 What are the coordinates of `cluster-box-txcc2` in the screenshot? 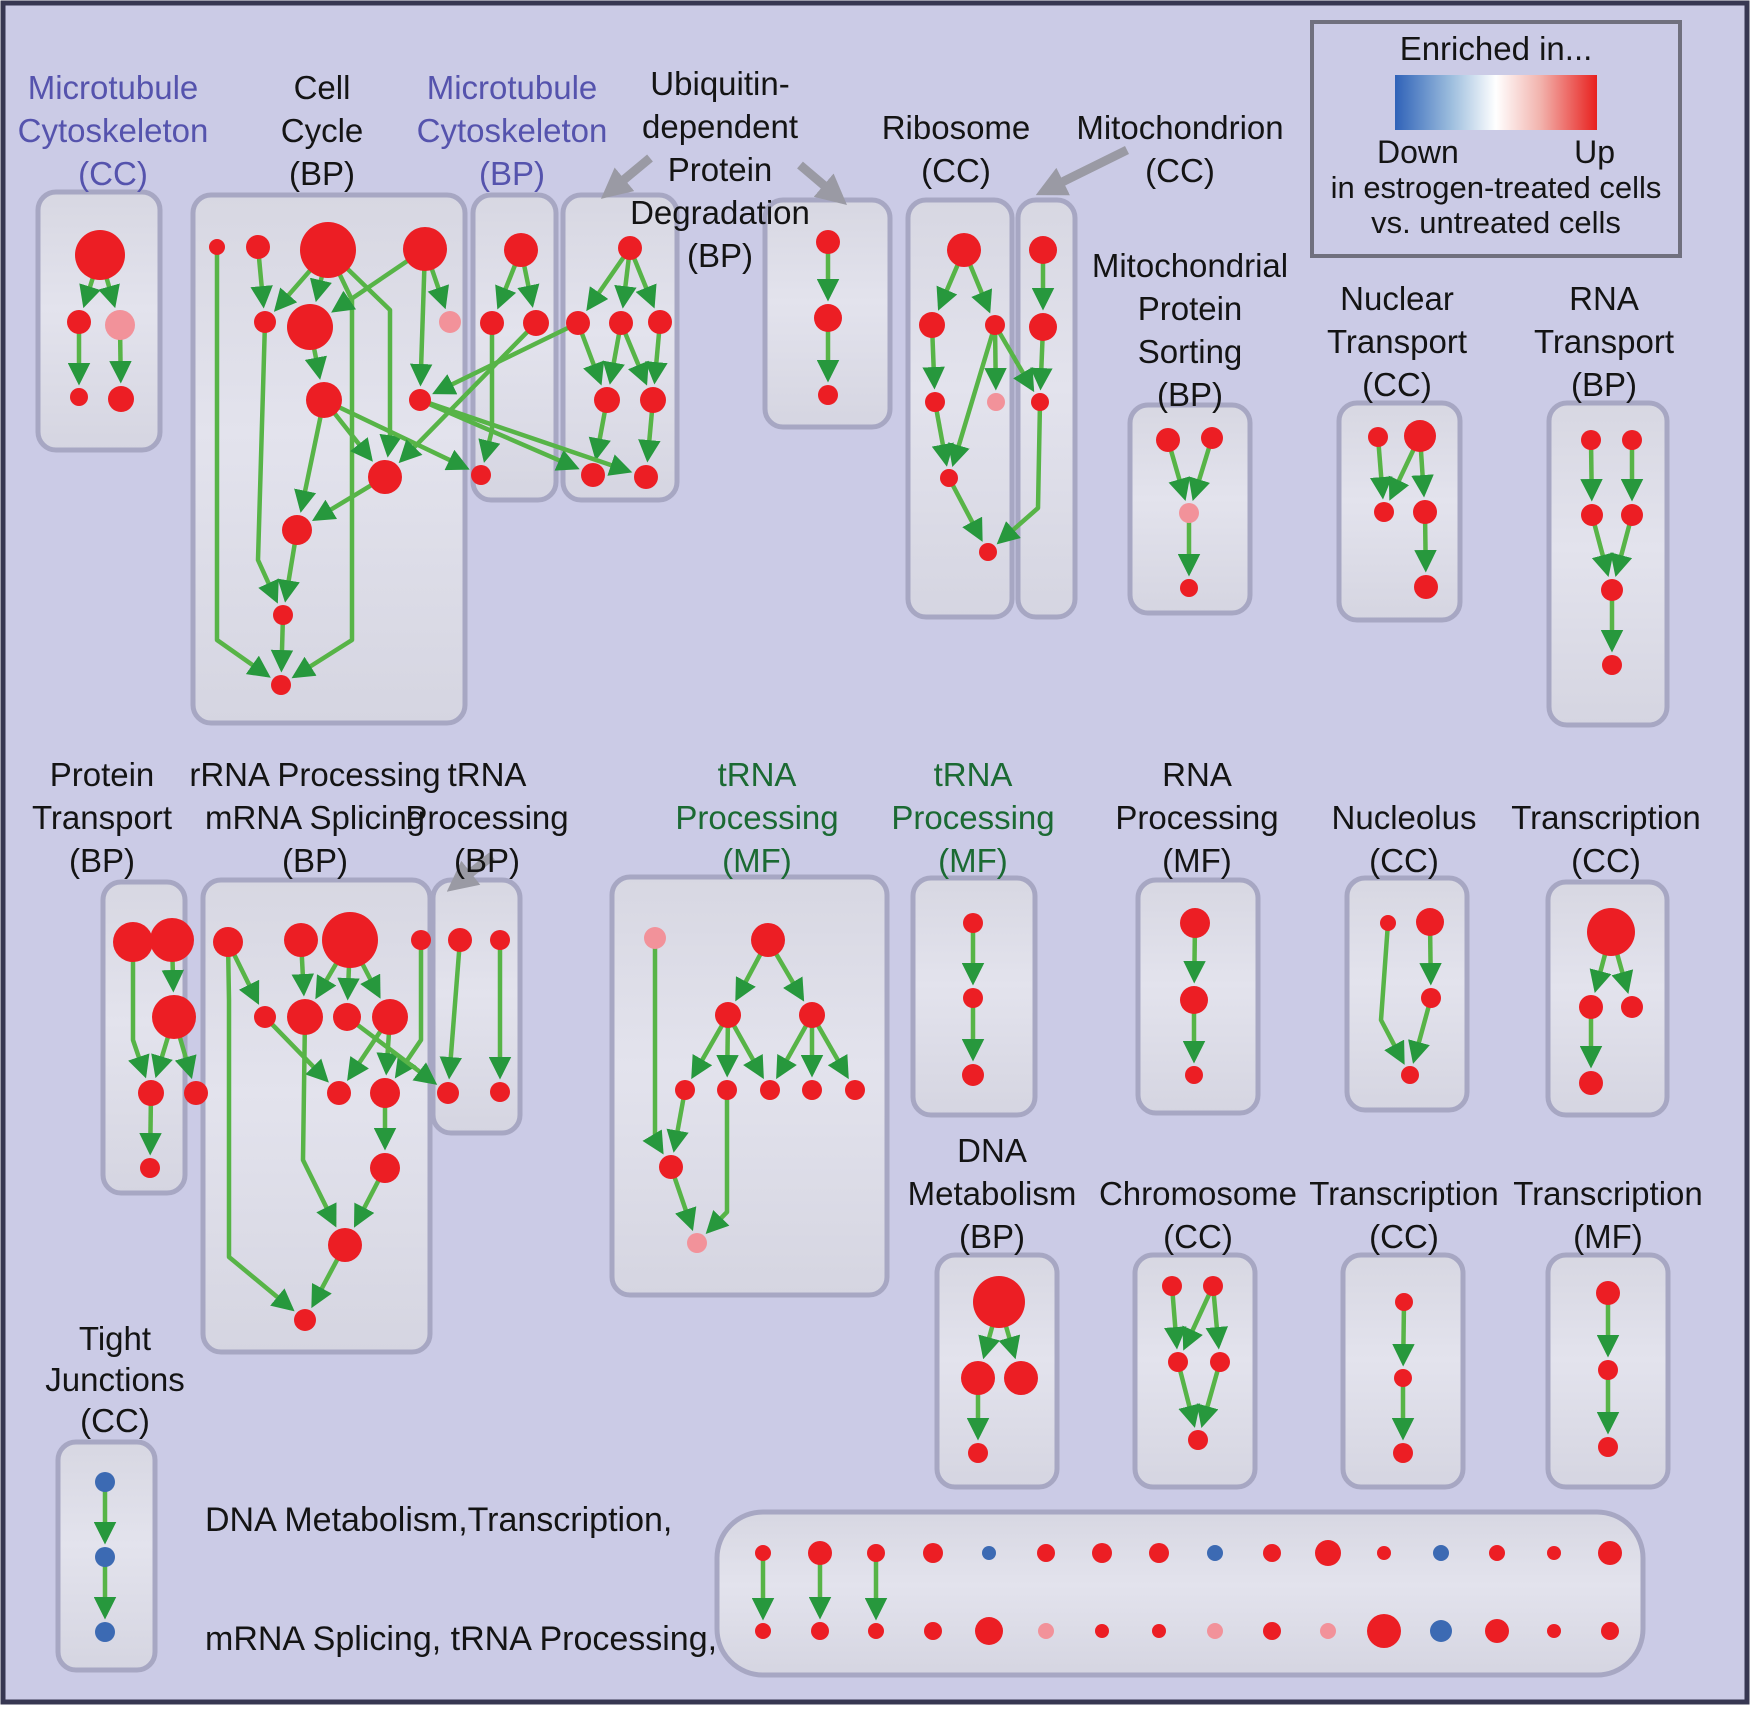 It's located at (1607, 998).